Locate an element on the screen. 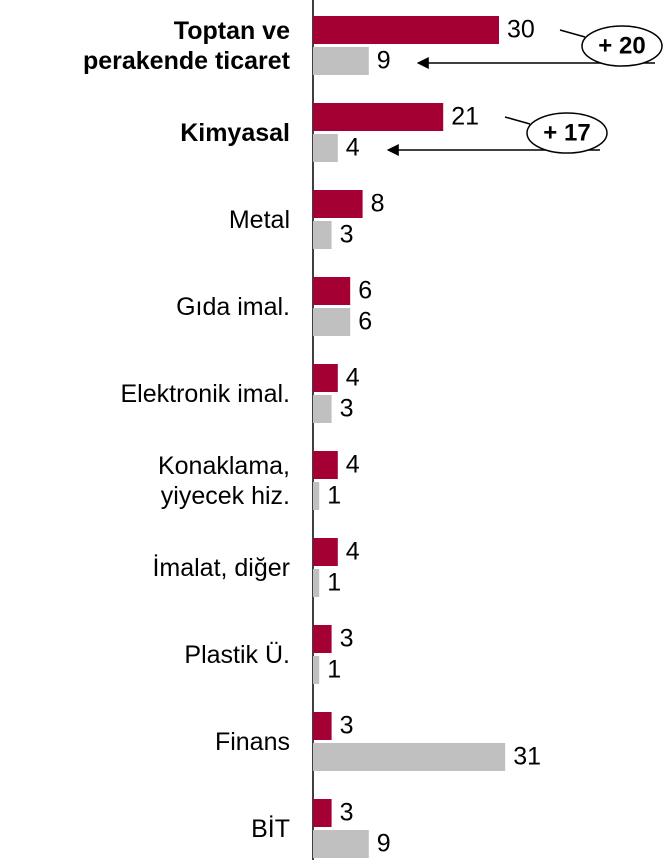 The image size is (666, 860). category-label: Plastik Ü. is located at coordinates (237, 655).